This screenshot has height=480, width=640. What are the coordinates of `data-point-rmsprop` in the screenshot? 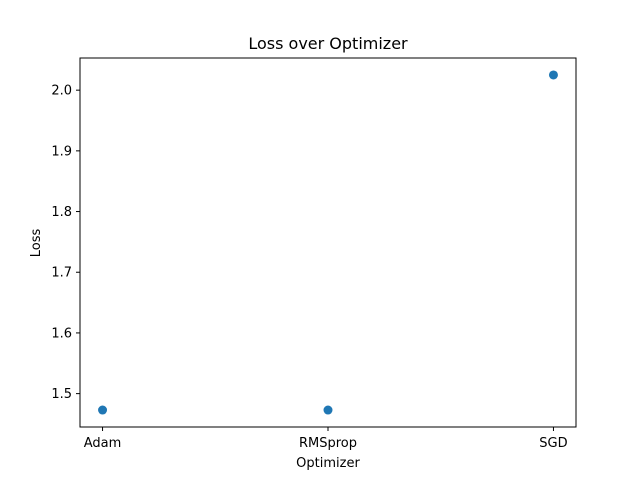 It's located at (328, 410).